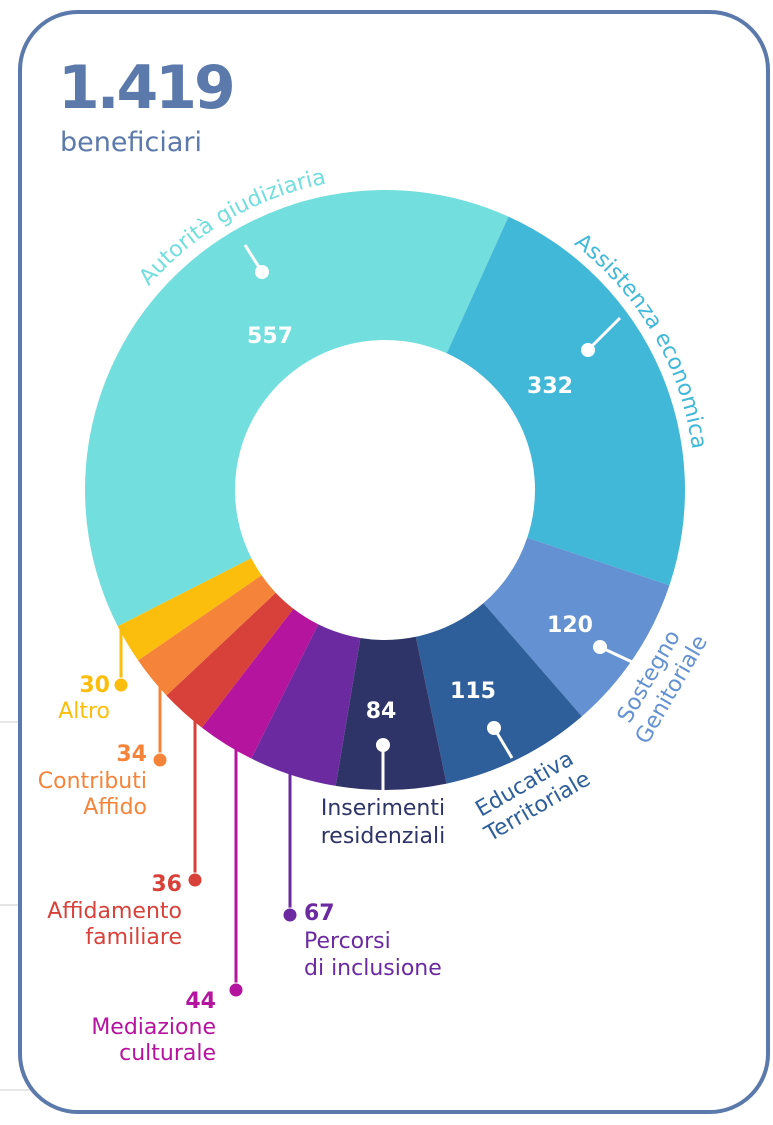 This screenshot has width=773, height=1125. What do you see at coordinates (473, 691) in the screenshot?
I see `value-label: 115` at bounding box center [473, 691].